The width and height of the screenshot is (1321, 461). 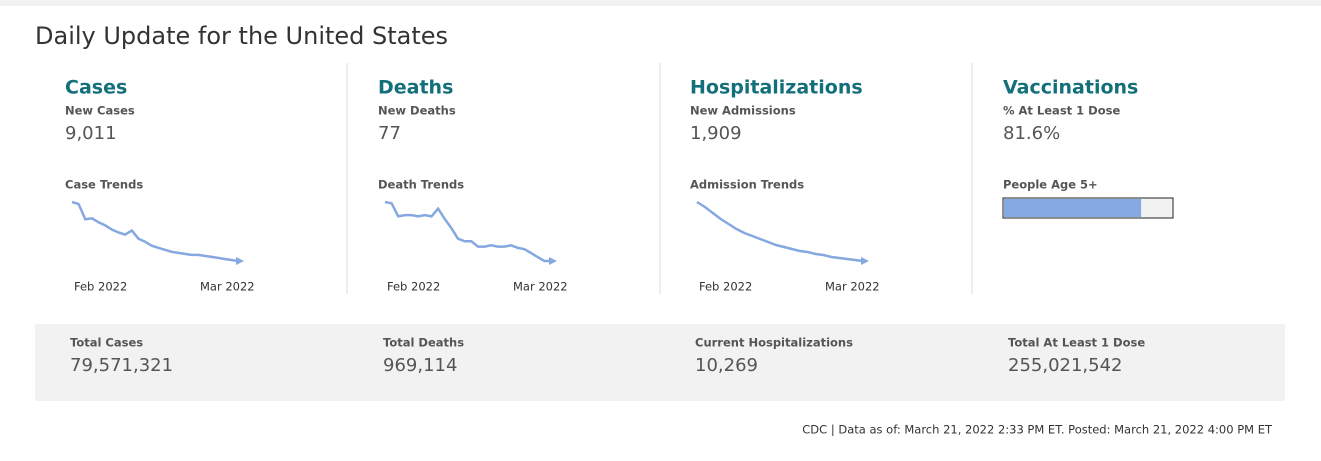 What do you see at coordinates (389, 133) in the screenshot?
I see `metric-value: 77` at bounding box center [389, 133].